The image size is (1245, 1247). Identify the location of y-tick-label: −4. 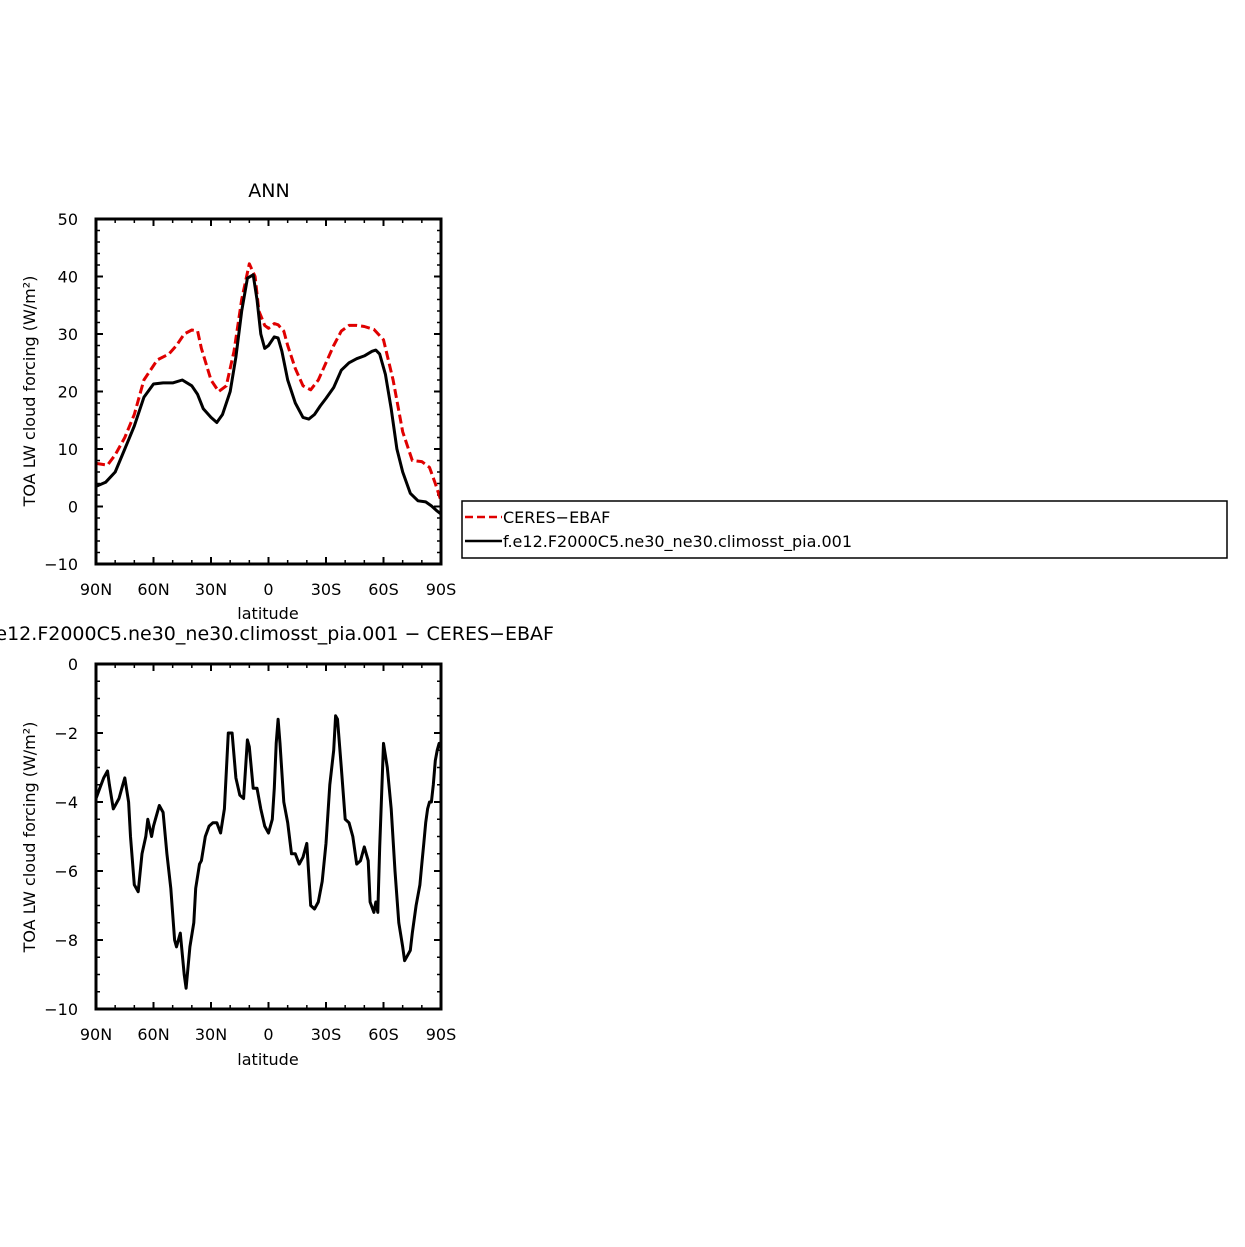
(66, 802).